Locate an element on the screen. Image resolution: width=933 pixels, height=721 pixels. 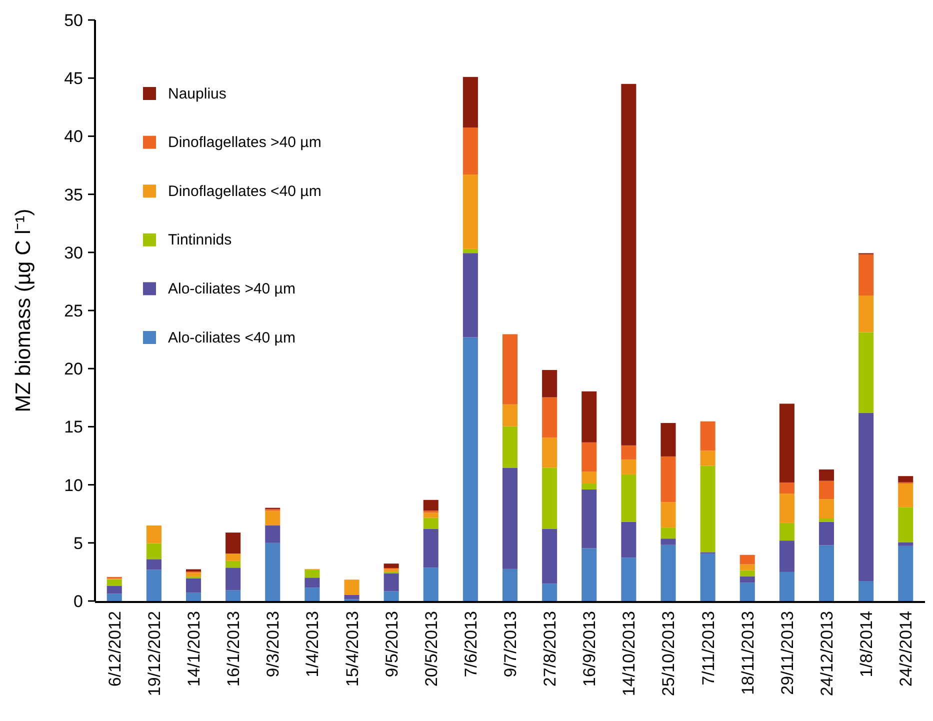
x-tick-label: 7/11/2013 is located at coordinates (708, 648).